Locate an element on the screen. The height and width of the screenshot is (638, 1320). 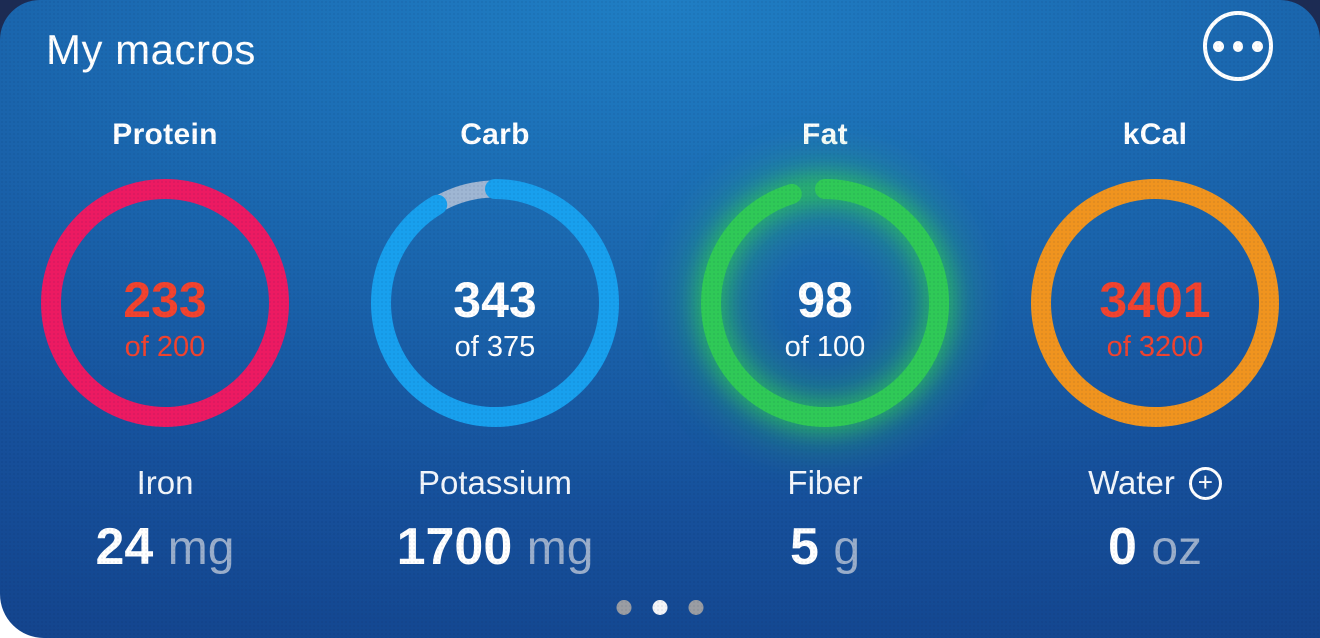
micro-amount: 24 is located at coordinates (124, 547).